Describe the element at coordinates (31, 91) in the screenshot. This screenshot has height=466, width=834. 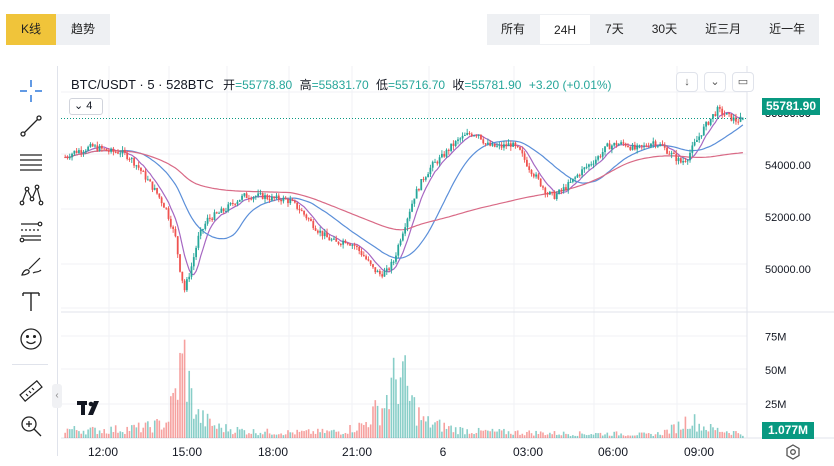
I see `crosshair-icon` at that location.